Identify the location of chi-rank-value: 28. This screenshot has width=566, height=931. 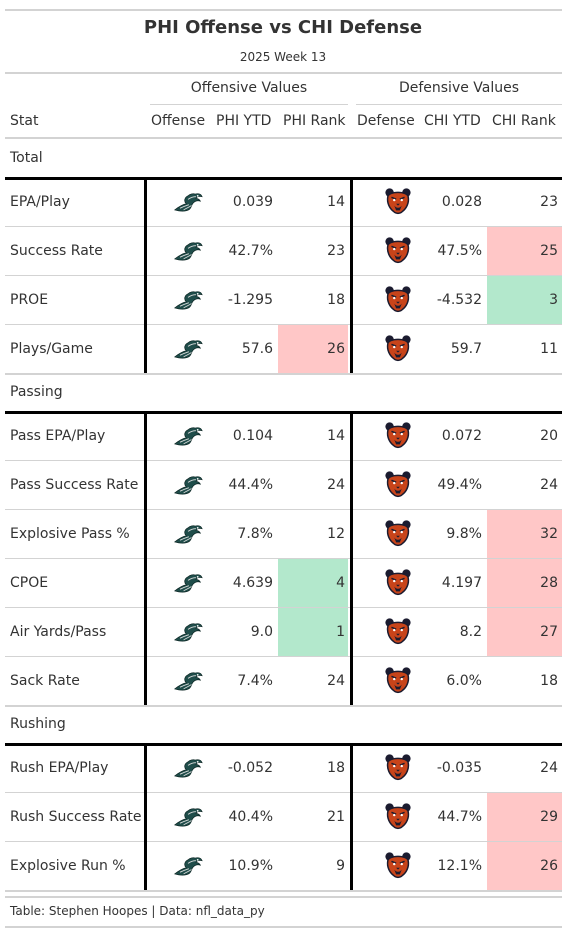
(549, 583).